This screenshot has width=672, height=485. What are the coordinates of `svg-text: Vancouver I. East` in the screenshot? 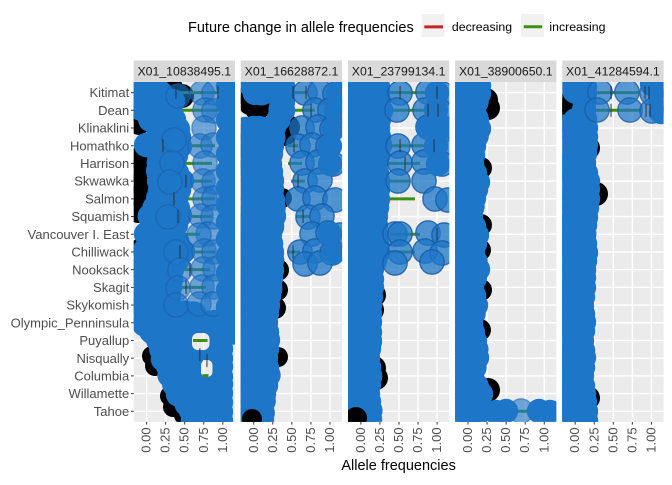 It's located at (79, 234).